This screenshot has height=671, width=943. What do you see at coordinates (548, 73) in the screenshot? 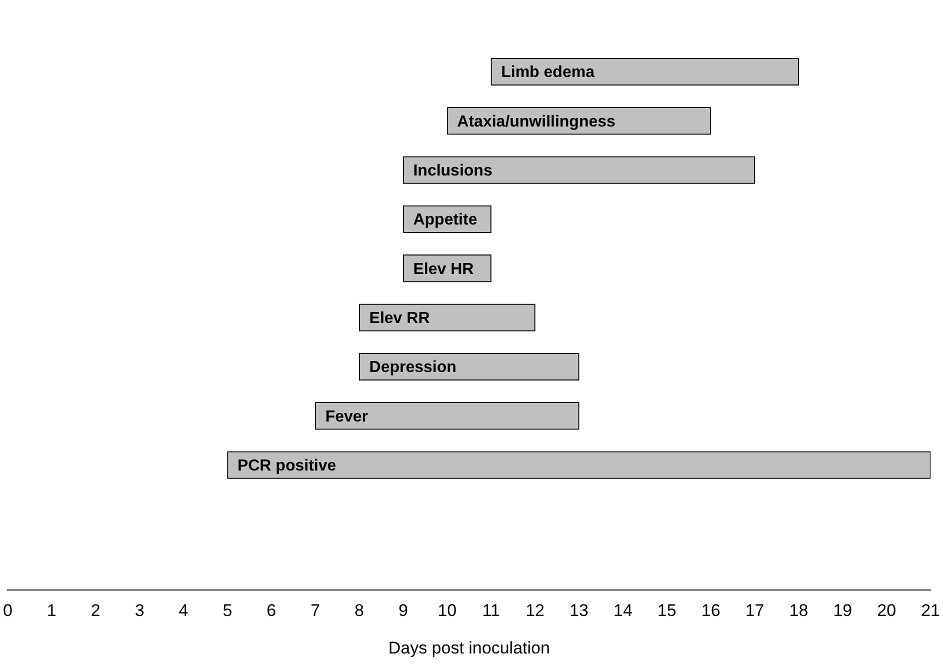
I see `y-tick-label: Limb edema` at bounding box center [548, 73].